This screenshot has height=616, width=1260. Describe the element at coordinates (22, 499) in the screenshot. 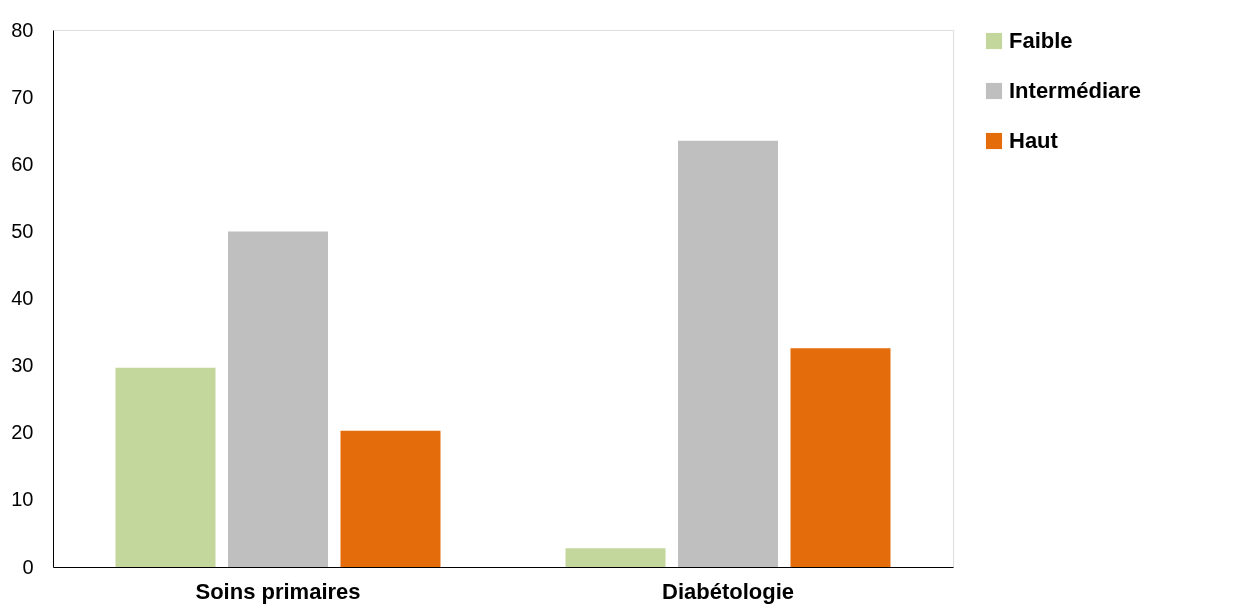

I see `y-tick-label: 10` at that location.